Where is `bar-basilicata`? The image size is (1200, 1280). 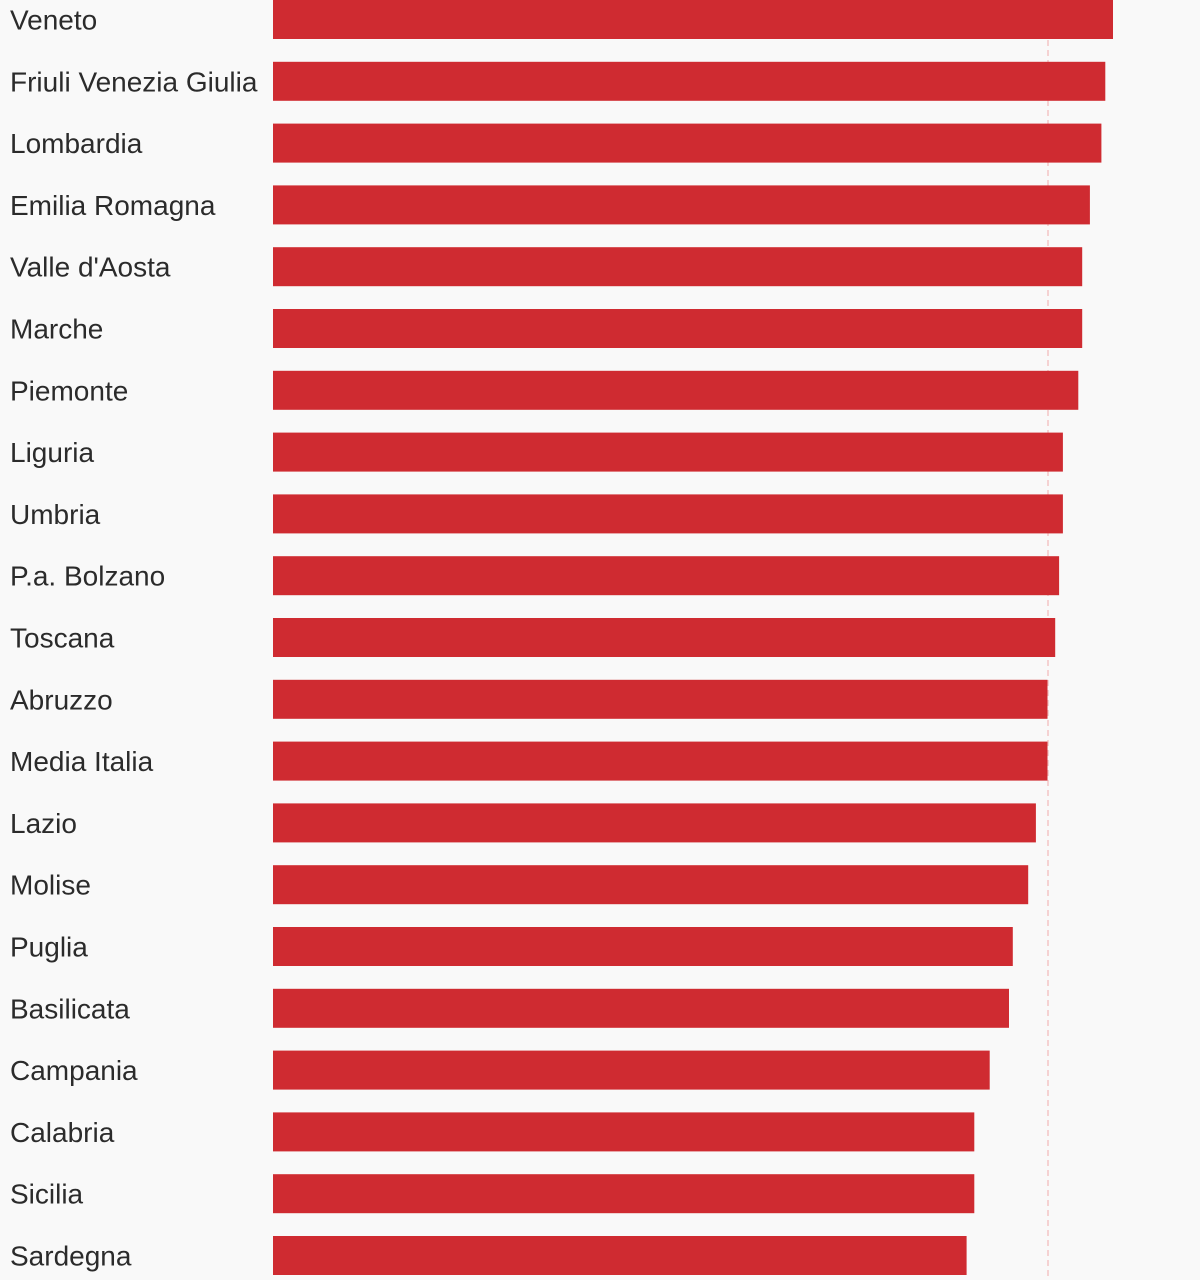
bar-basilicata is located at coordinates (641, 1008).